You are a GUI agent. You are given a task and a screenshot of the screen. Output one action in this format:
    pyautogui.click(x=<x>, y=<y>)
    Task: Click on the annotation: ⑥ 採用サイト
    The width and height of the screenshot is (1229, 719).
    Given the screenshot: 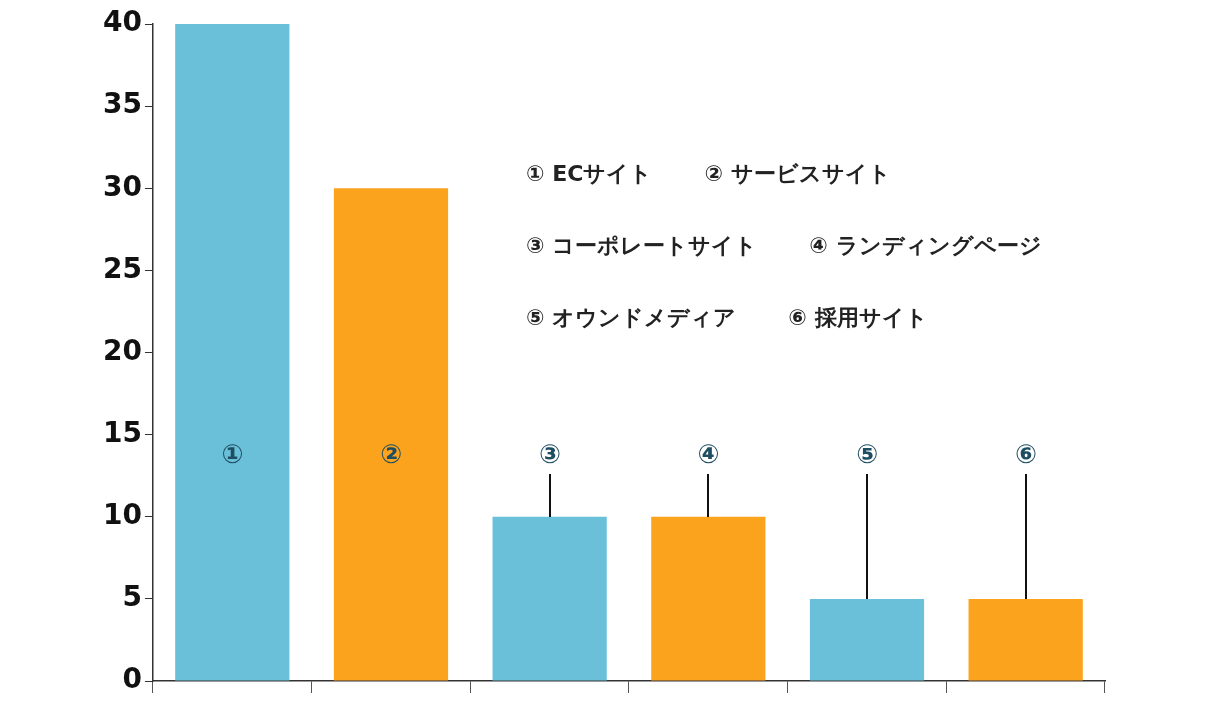 What is the action you would take?
    pyautogui.click(x=858, y=318)
    